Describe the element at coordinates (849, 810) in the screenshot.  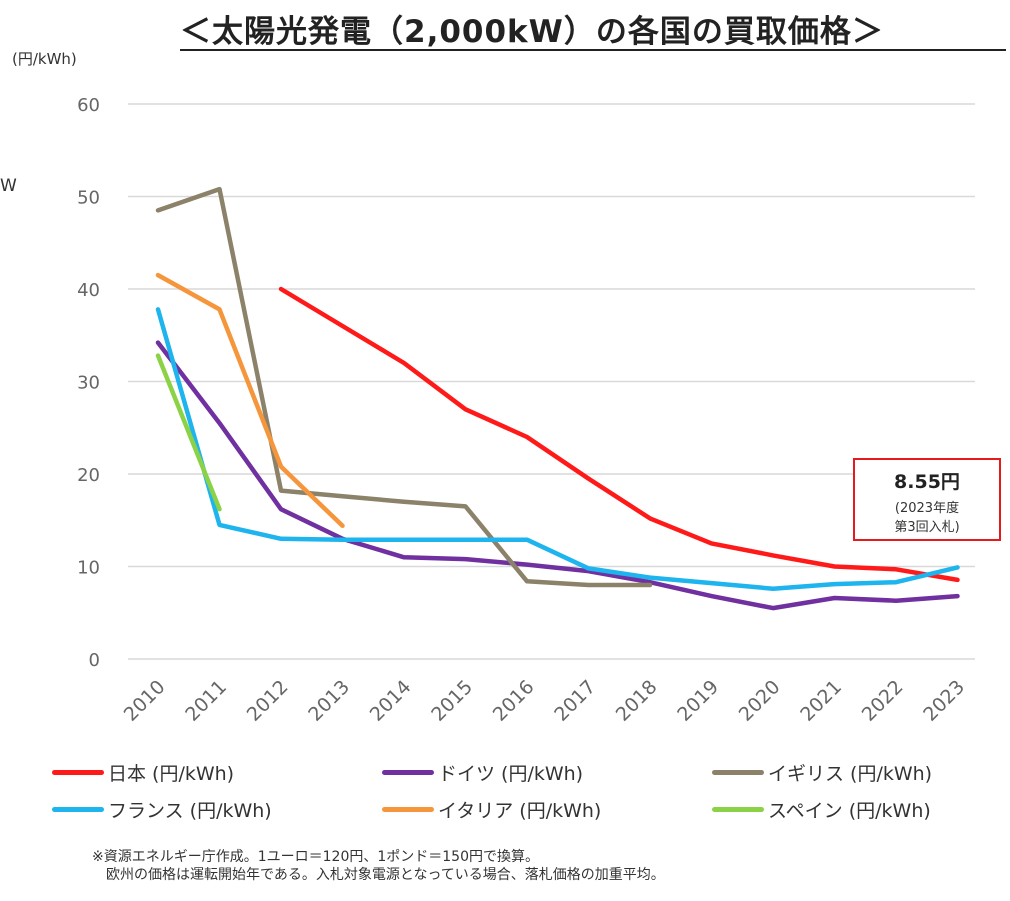
I see `legend-label-spain: スペイン (円/kWh)` at that location.